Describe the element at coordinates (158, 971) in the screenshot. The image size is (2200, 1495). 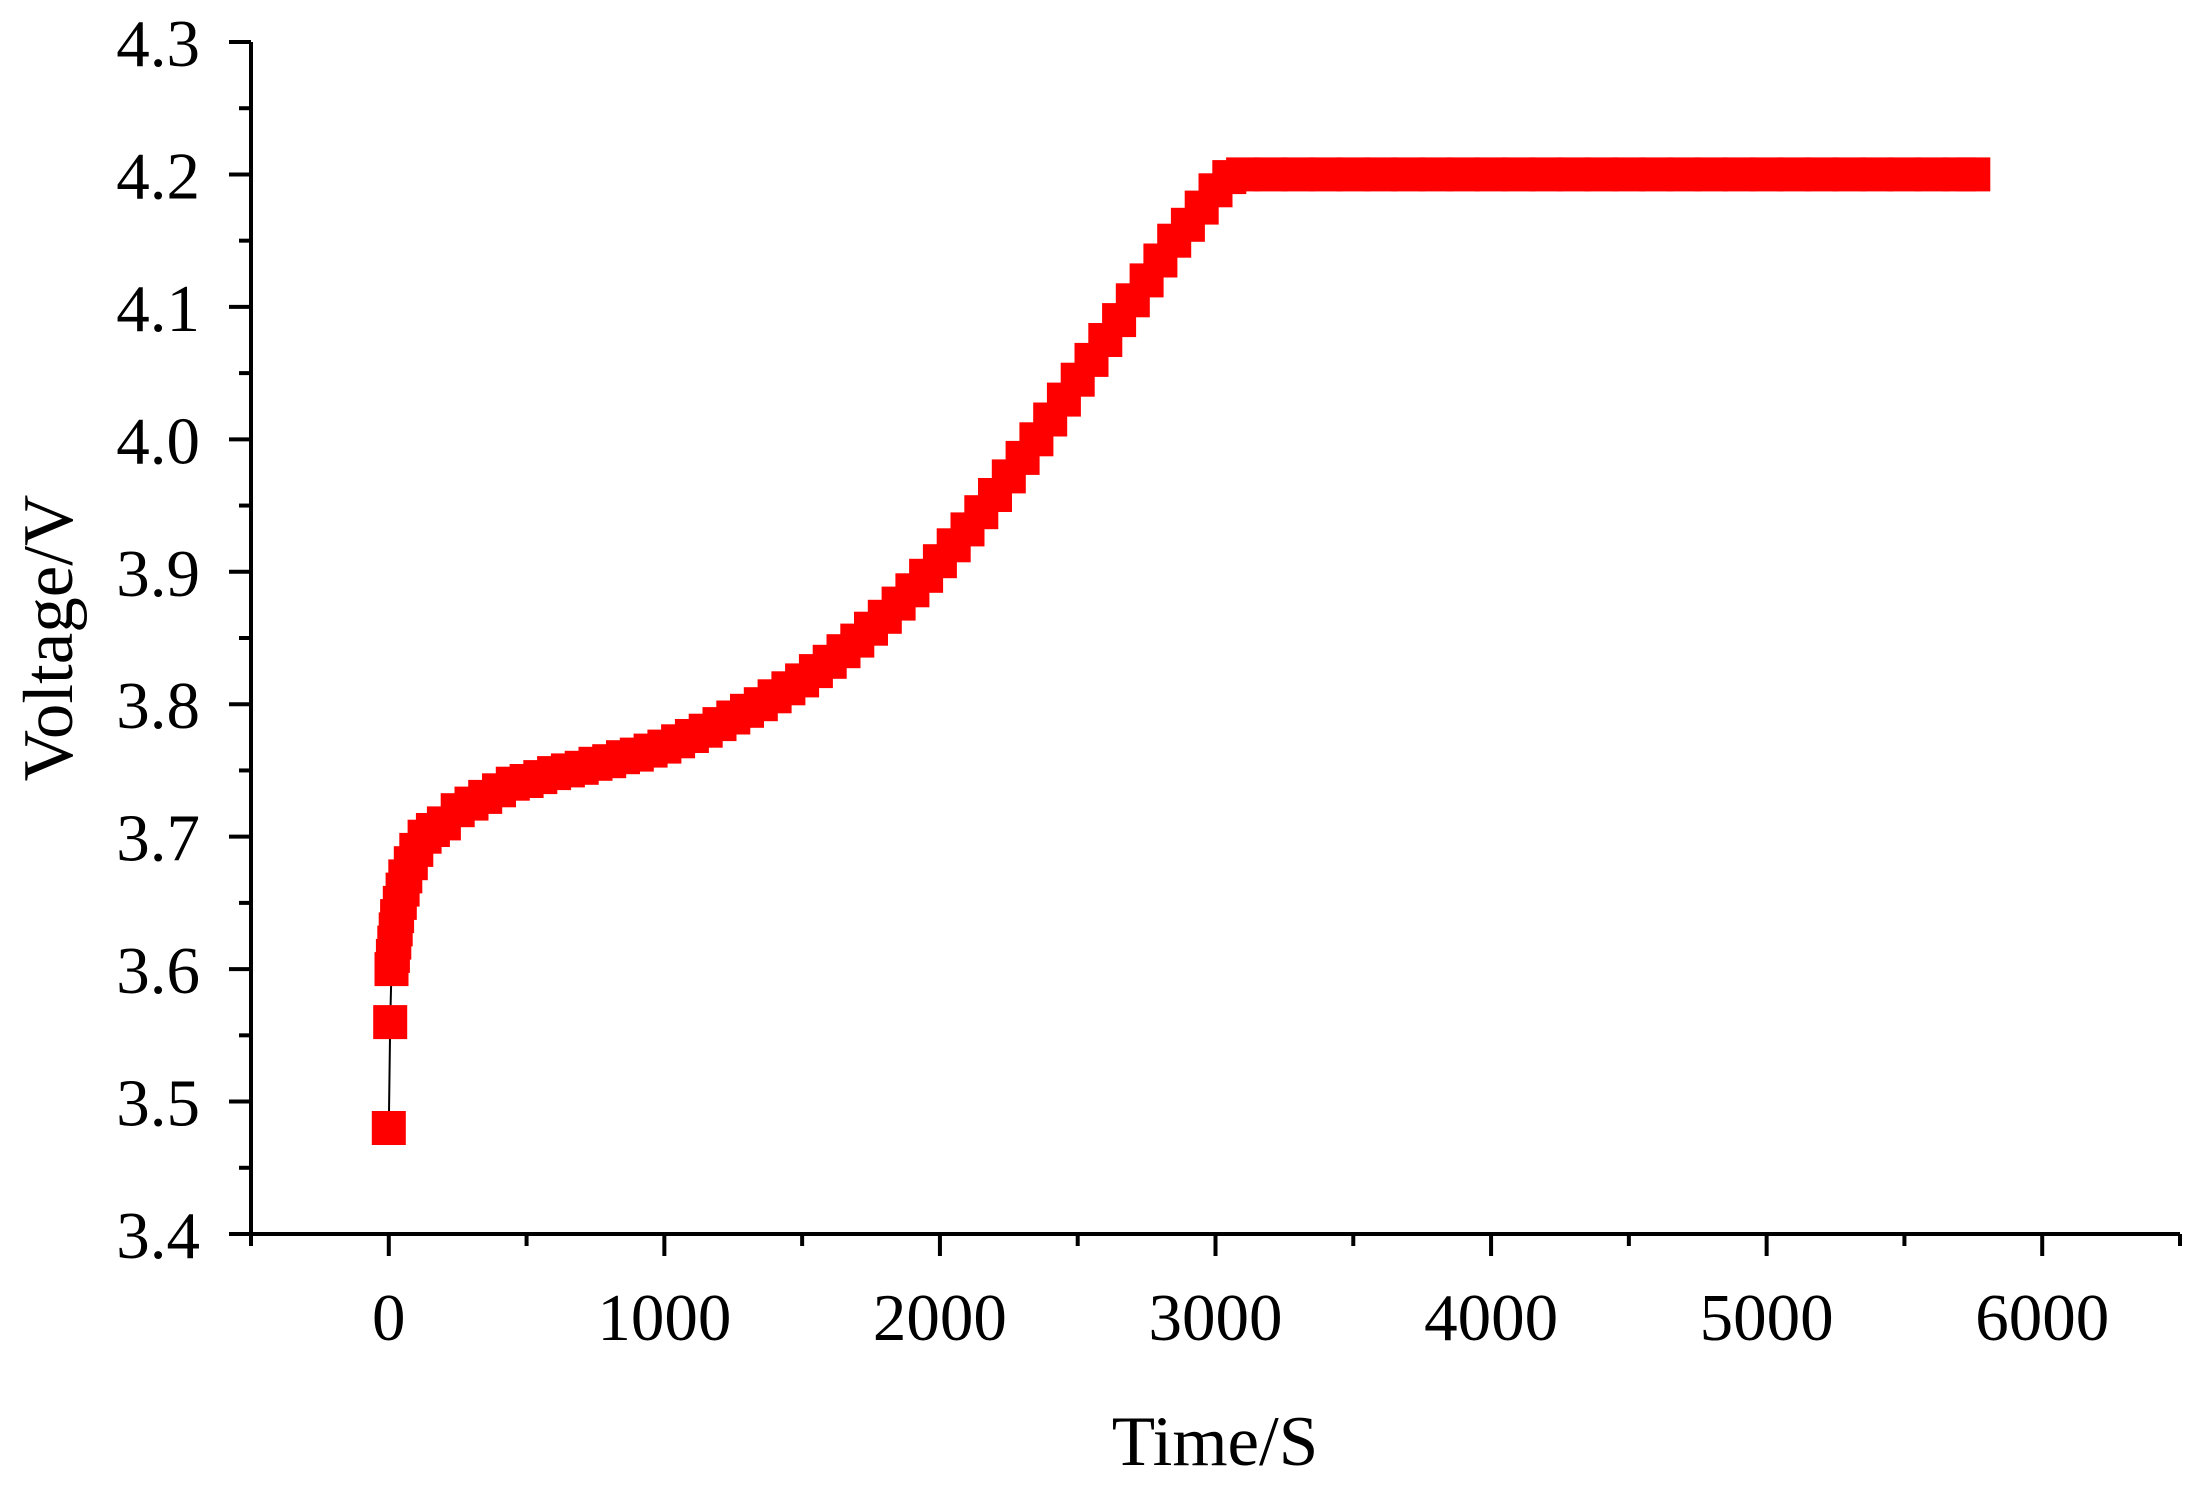
I see `y-tick-label: 3.6` at that location.